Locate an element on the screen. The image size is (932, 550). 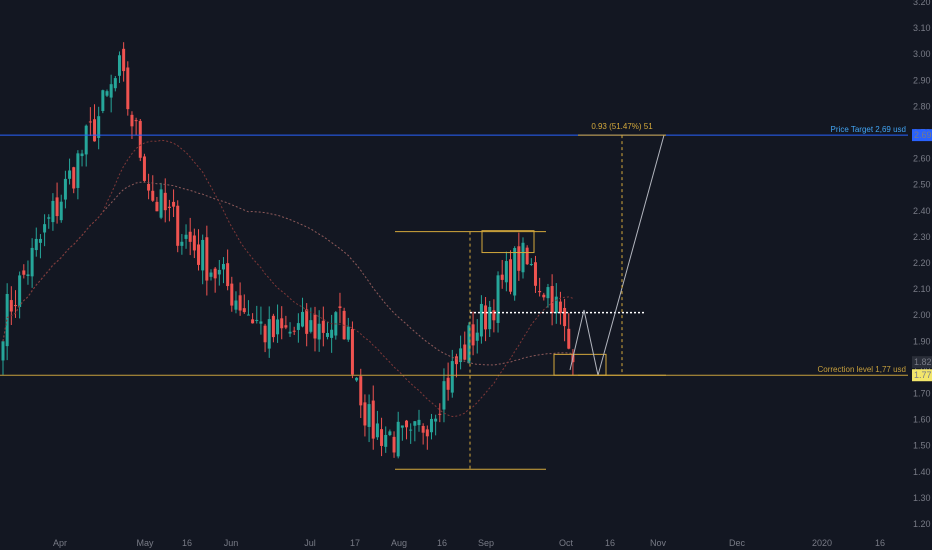
y-tick-label: 1.30 is located at coordinates (922, 498).